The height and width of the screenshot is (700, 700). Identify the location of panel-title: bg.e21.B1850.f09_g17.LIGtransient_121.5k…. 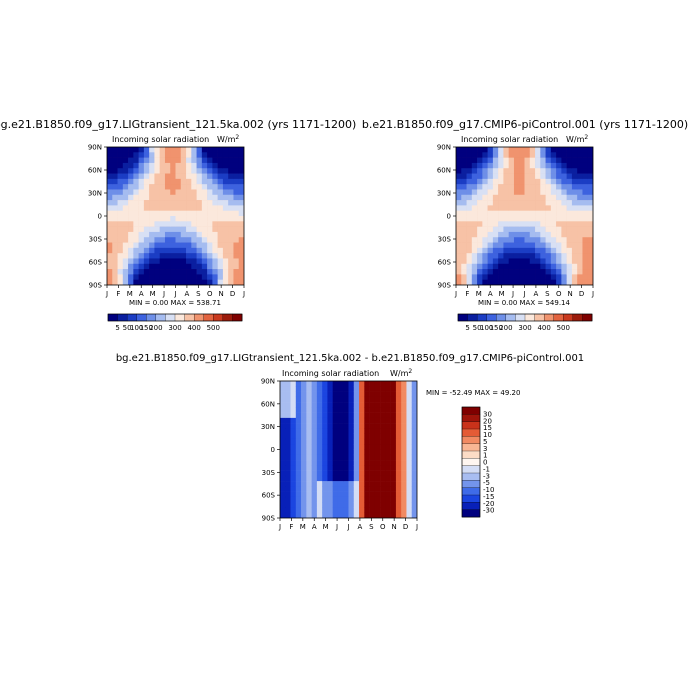
(350, 358).